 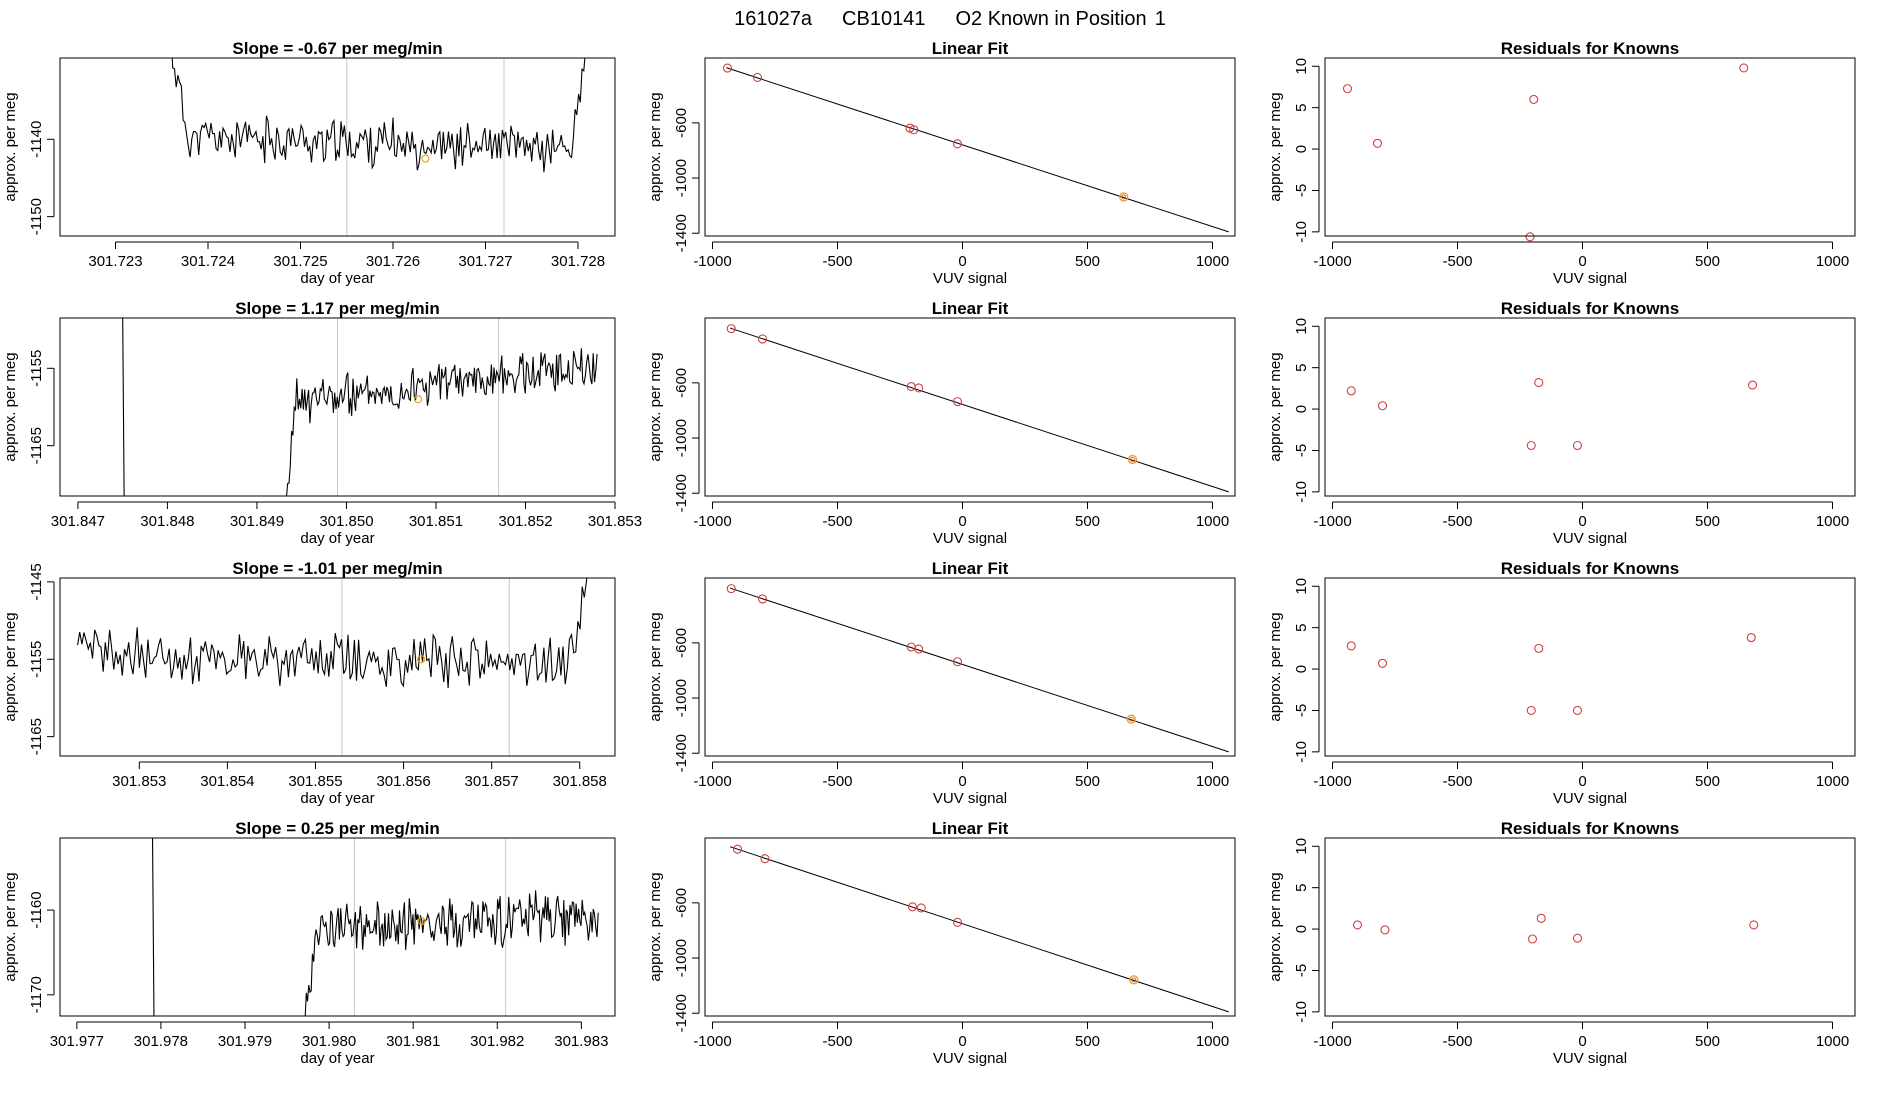 I want to click on x-tick-label: 301.850, so click(x=346, y=521).